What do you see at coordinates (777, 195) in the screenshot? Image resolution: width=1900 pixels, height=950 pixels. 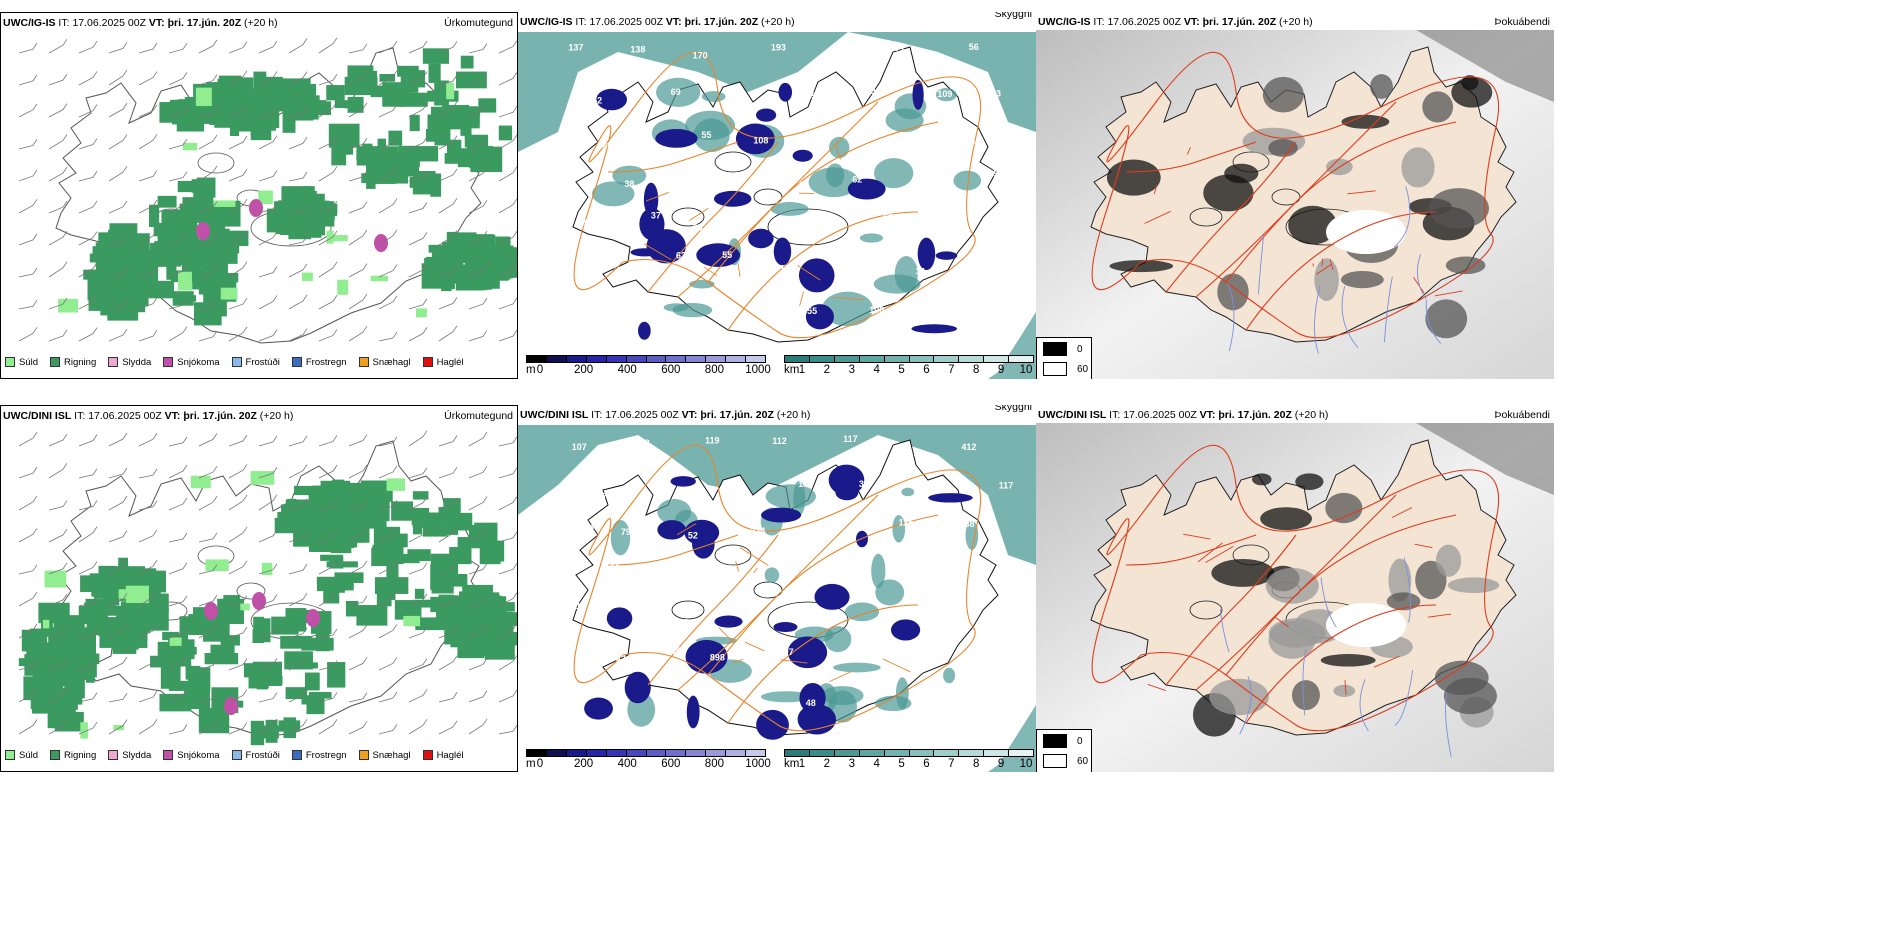 I see `road-network` at bounding box center [777, 195].